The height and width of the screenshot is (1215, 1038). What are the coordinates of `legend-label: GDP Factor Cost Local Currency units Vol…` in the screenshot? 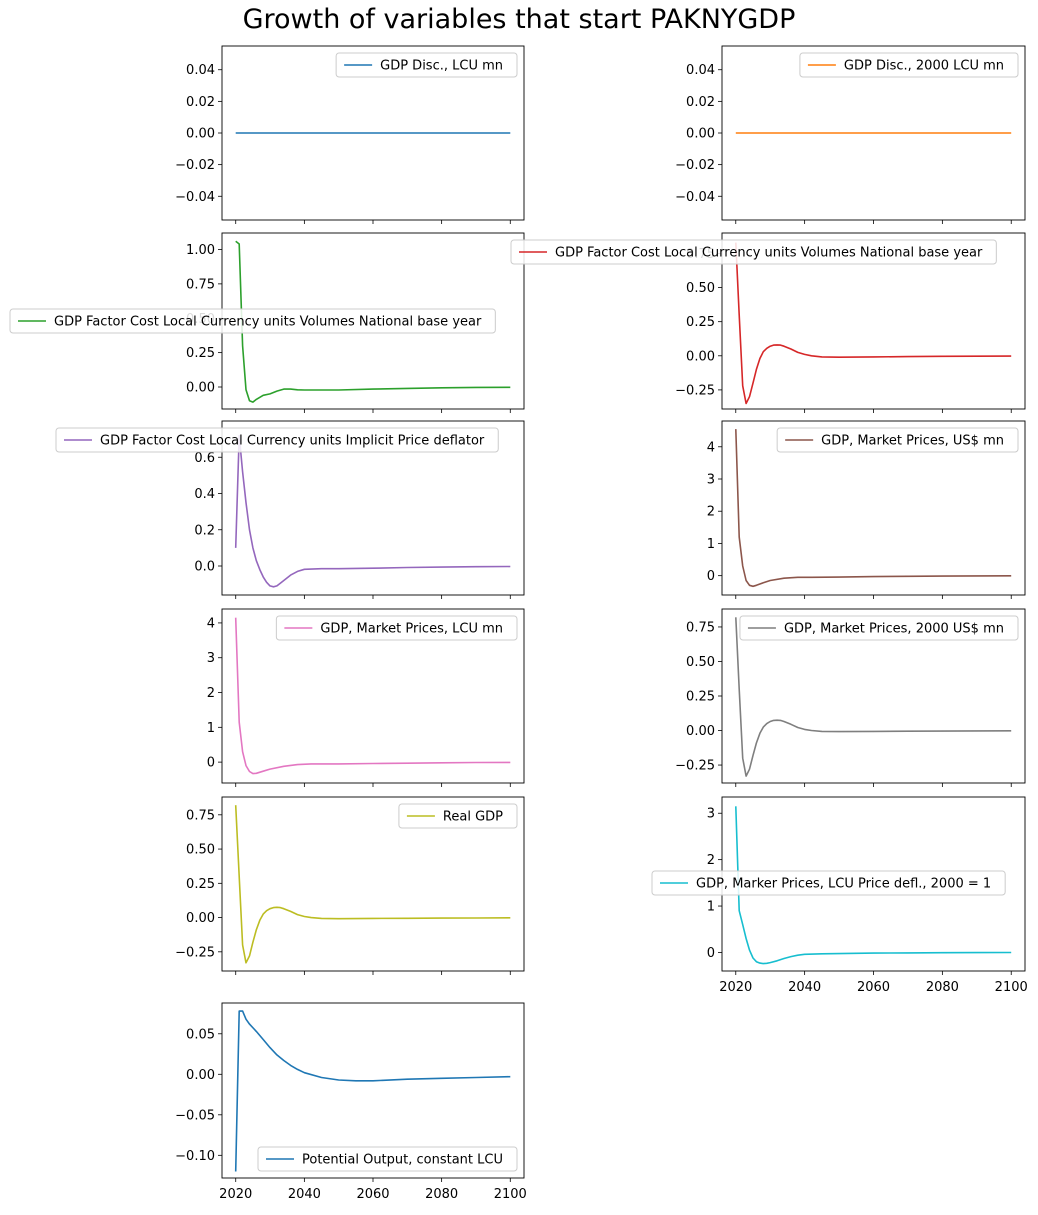 It's located at (268, 322).